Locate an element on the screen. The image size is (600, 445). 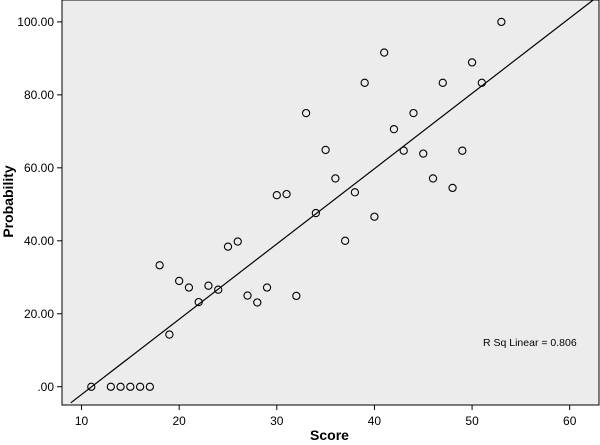
x-tick-label: 40 is located at coordinates (375, 421).